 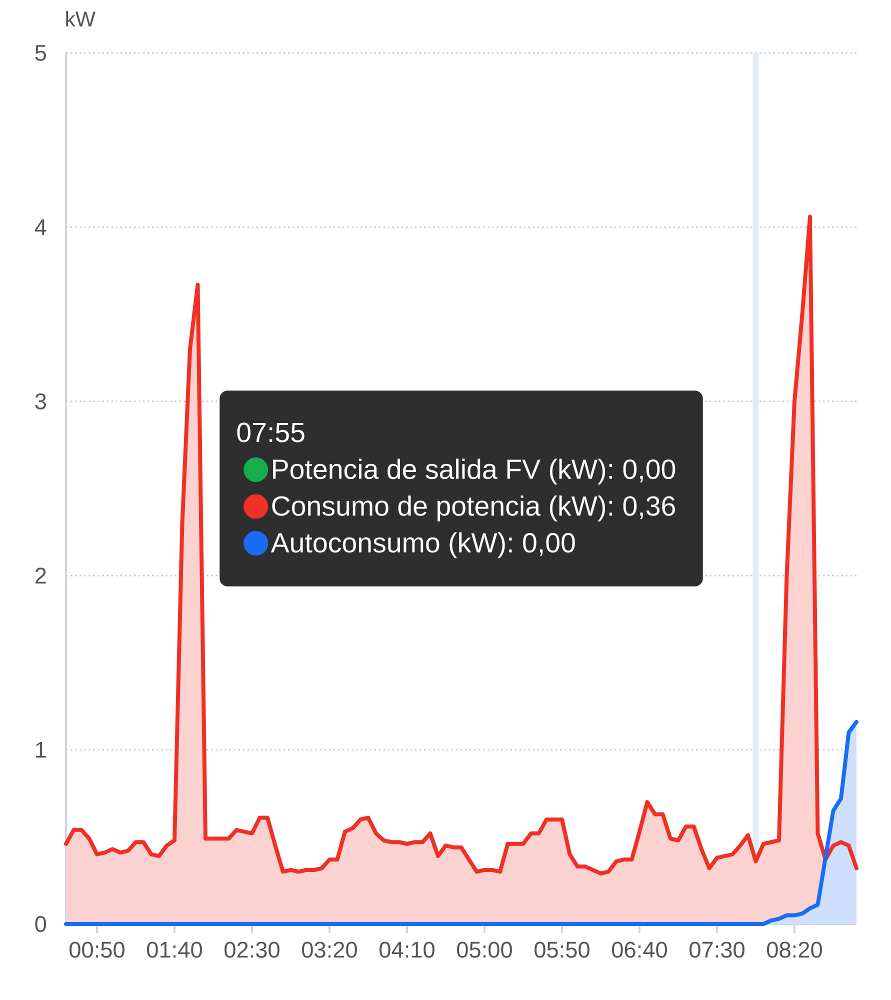 What do you see at coordinates (81, 18) in the screenshot?
I see `y-axis-title: kW` at bounding box center [81, 18].